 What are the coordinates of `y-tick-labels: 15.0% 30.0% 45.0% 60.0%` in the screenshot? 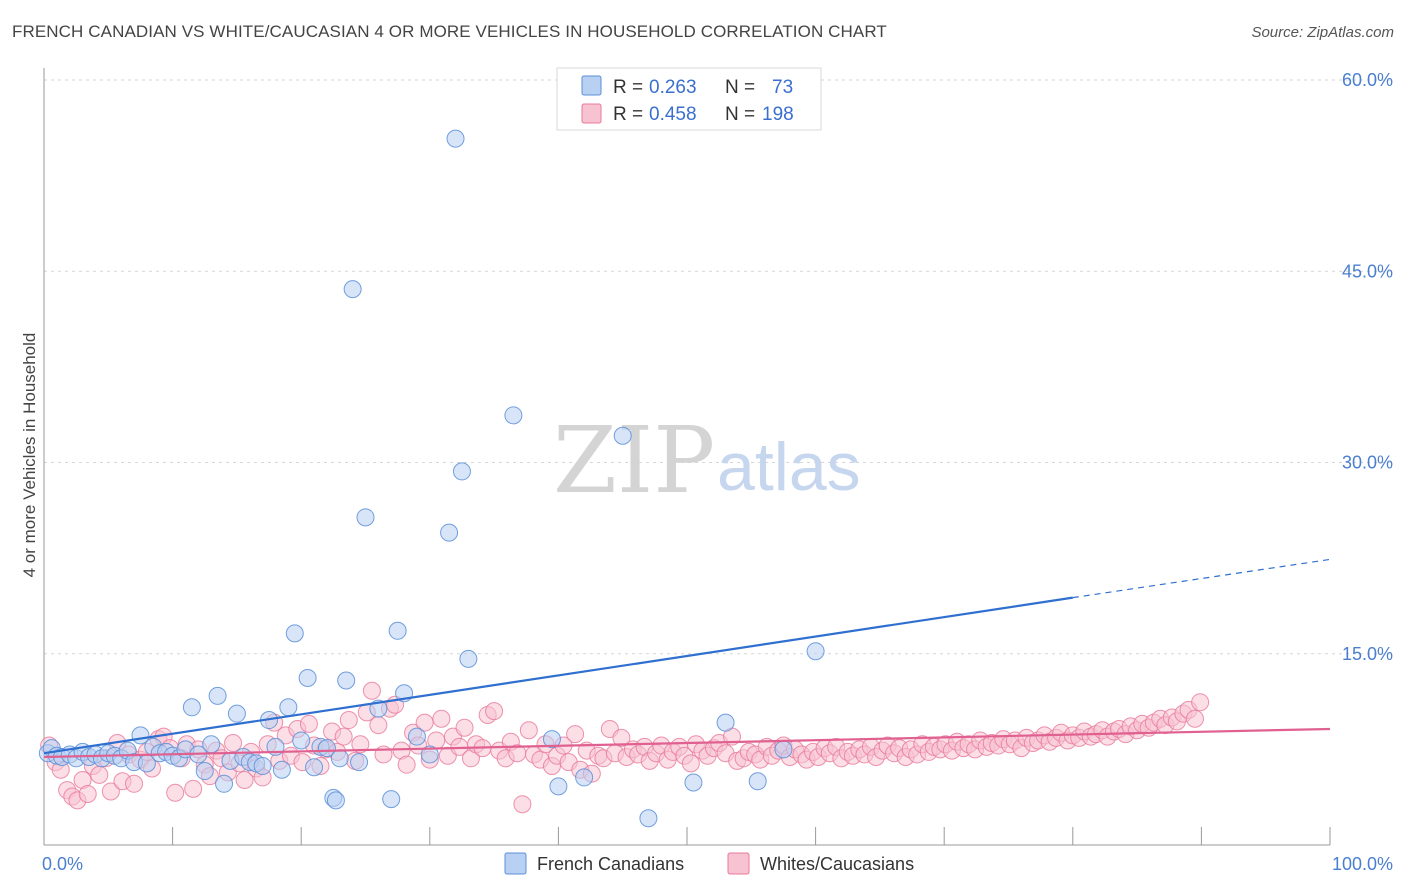 It's located at (1367, 367).